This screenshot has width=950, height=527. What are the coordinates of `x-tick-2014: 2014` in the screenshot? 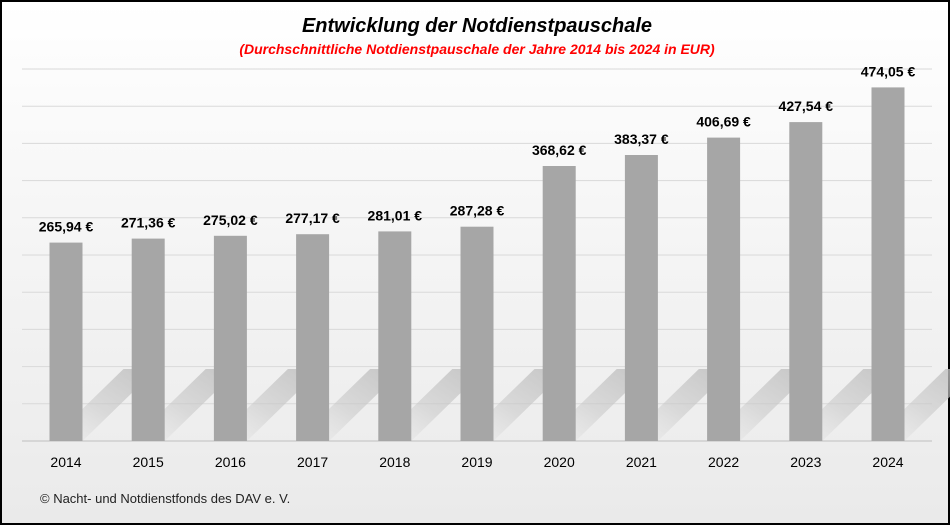 It's located at (65, 462).